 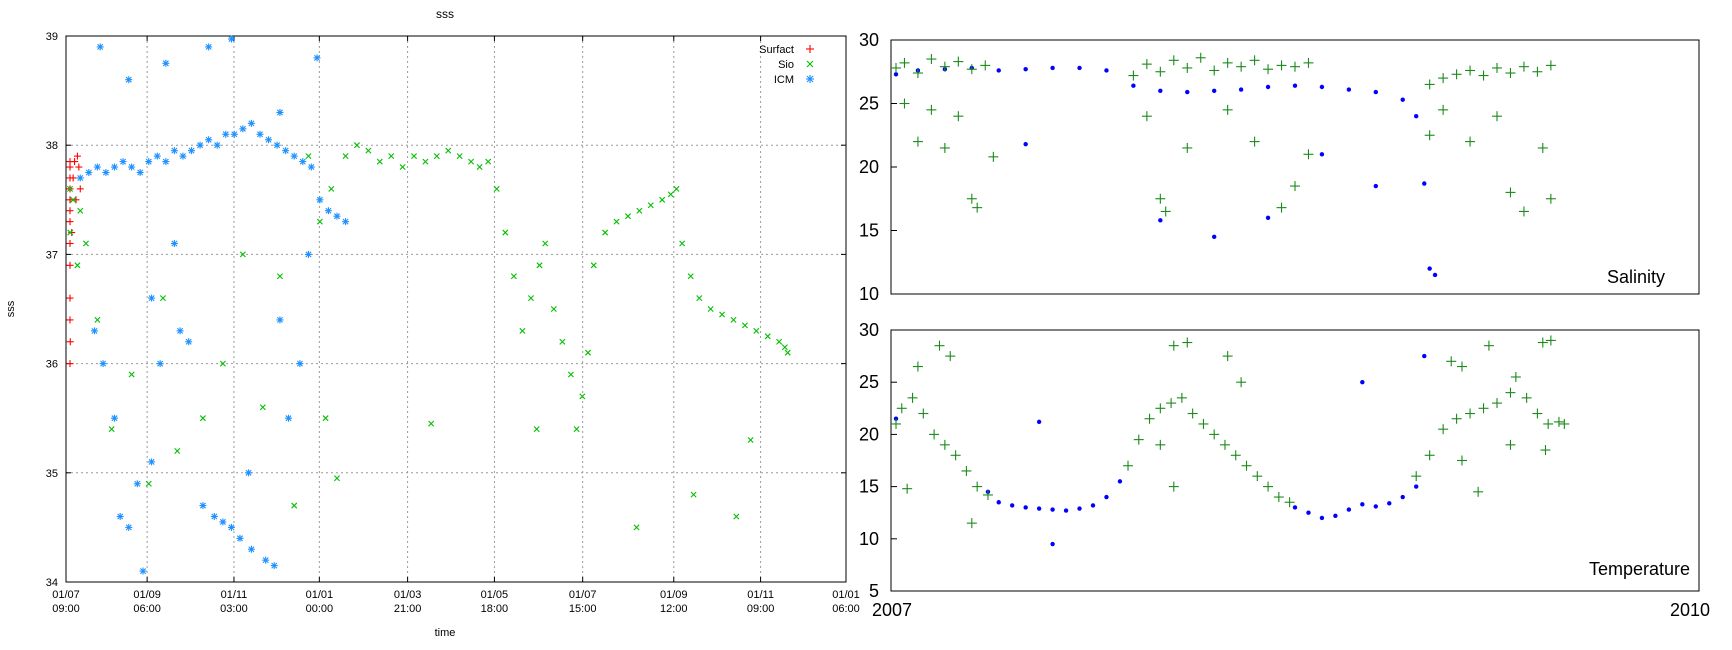 I want to click on x-tick-label: 12:00, so click(x=674, y=609).